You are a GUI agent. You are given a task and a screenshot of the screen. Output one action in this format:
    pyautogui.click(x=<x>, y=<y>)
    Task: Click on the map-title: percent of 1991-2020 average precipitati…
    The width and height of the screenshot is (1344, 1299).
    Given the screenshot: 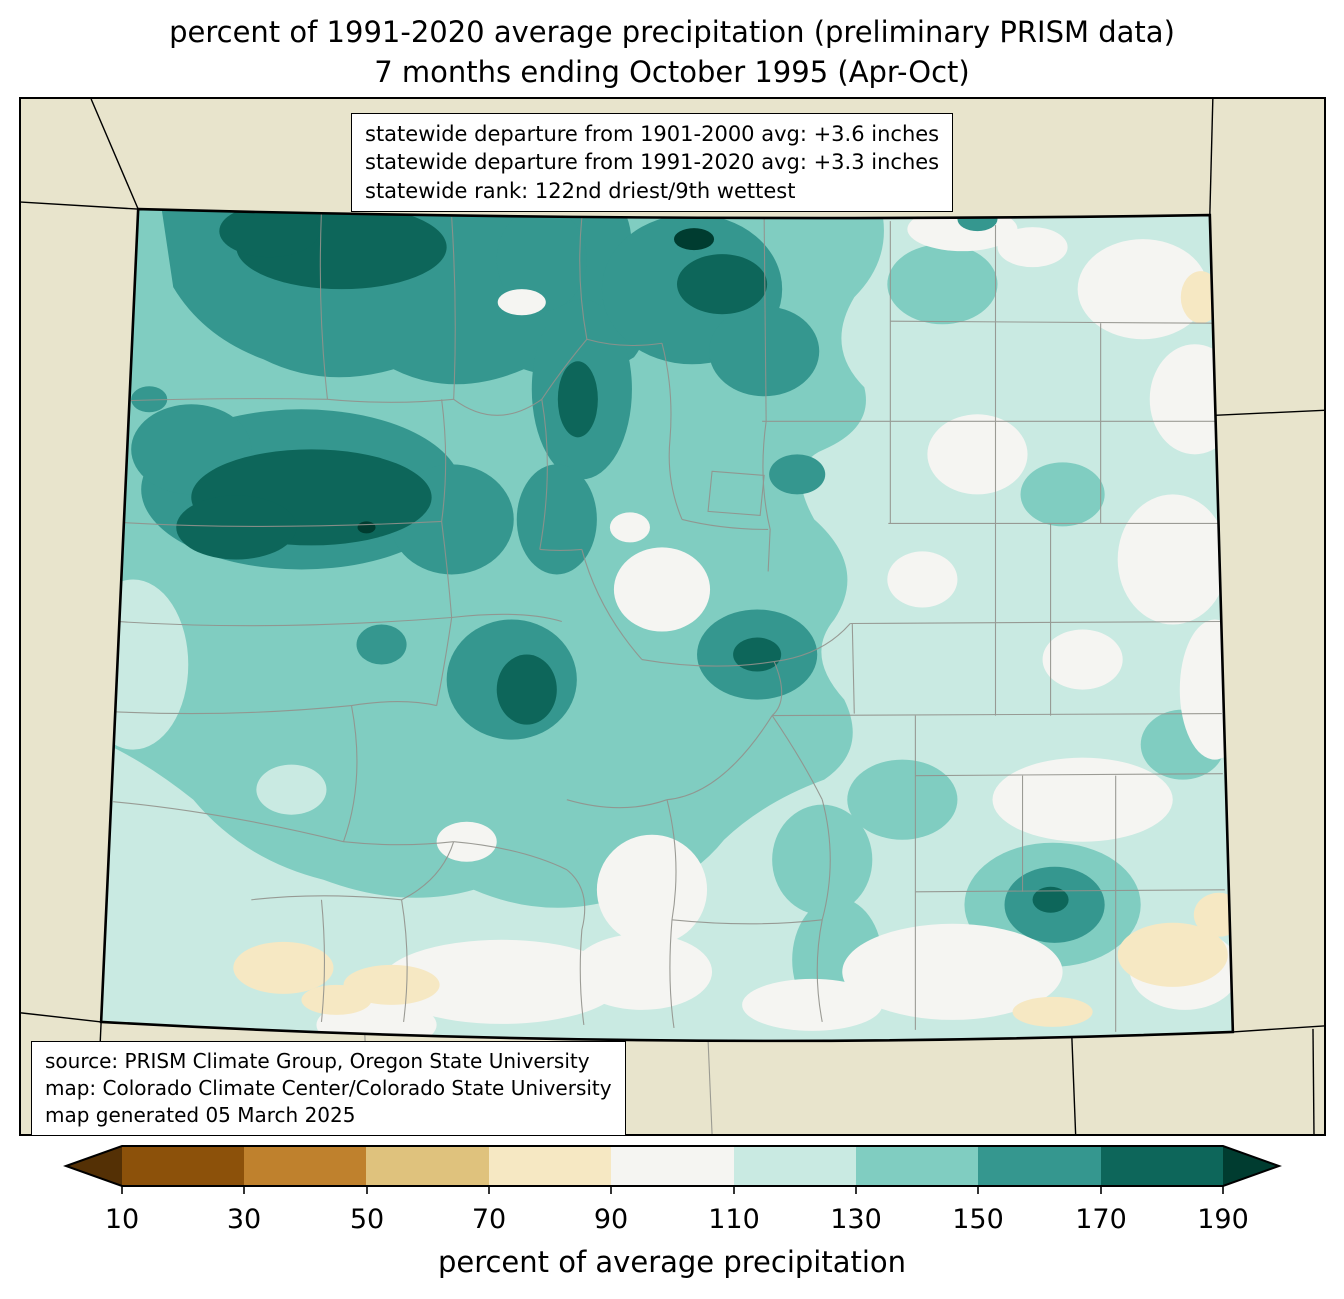 What is the action you would take?
    pyautogui.click(x=672, y=52)
    